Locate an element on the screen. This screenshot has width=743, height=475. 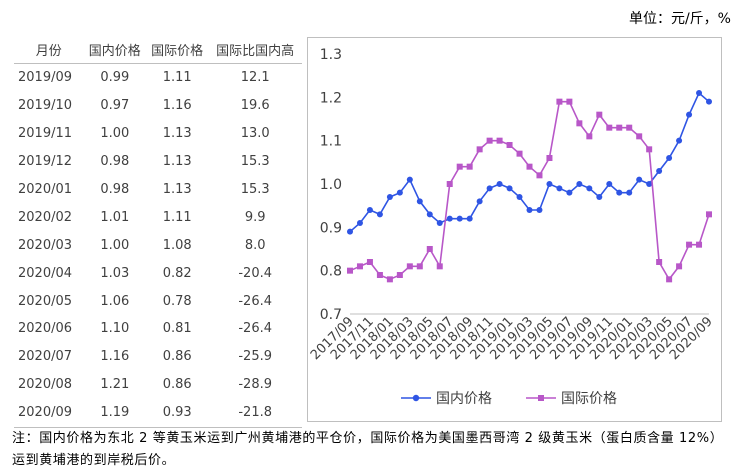
cell-month: 2019/10 is located at coordinates (45, 106).